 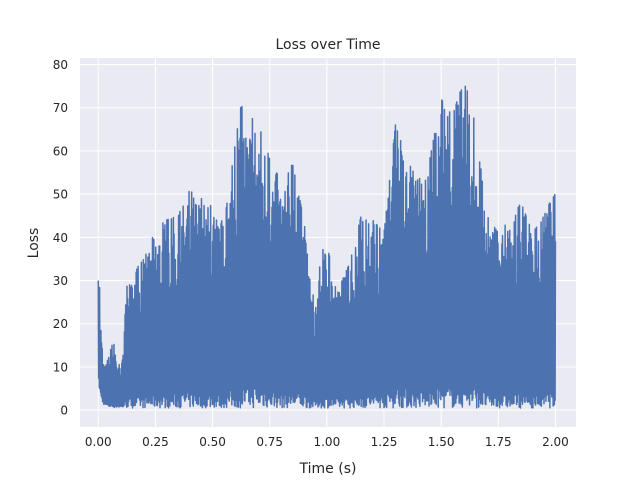 I want to click on y-tick-label: 30, so click(x=60, y=281).